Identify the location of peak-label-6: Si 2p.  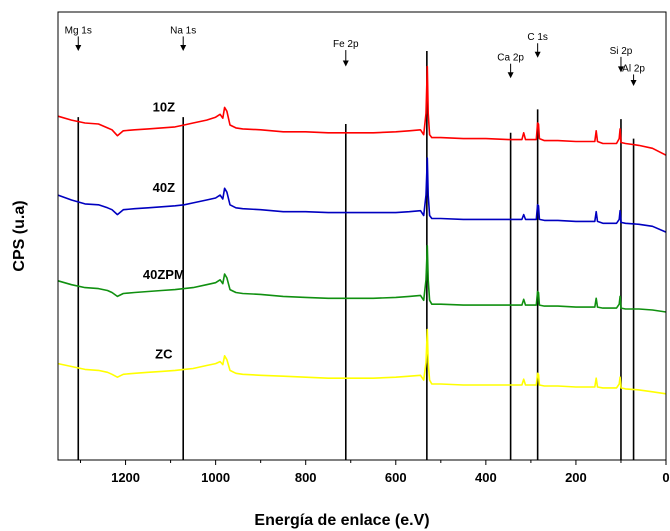
(621, 51).